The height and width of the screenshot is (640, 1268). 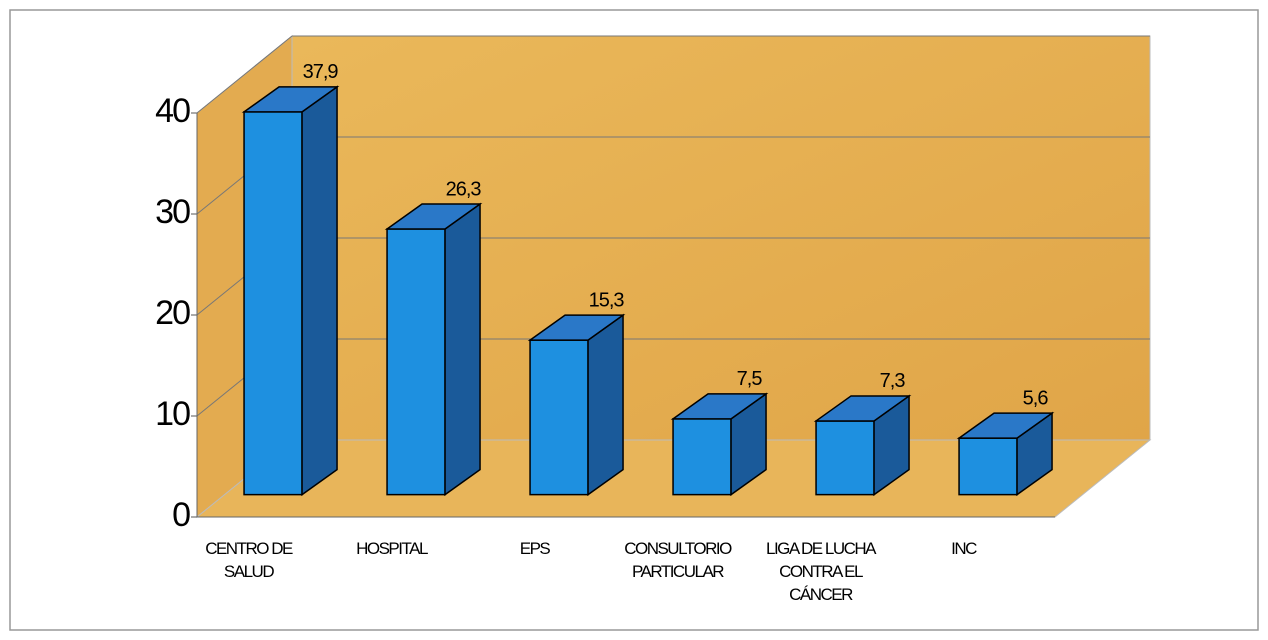 What do you see at coordinates (1036, 398) in the screenshot?
I see `value-label: 5,6` at bounding box center [1036, 398].